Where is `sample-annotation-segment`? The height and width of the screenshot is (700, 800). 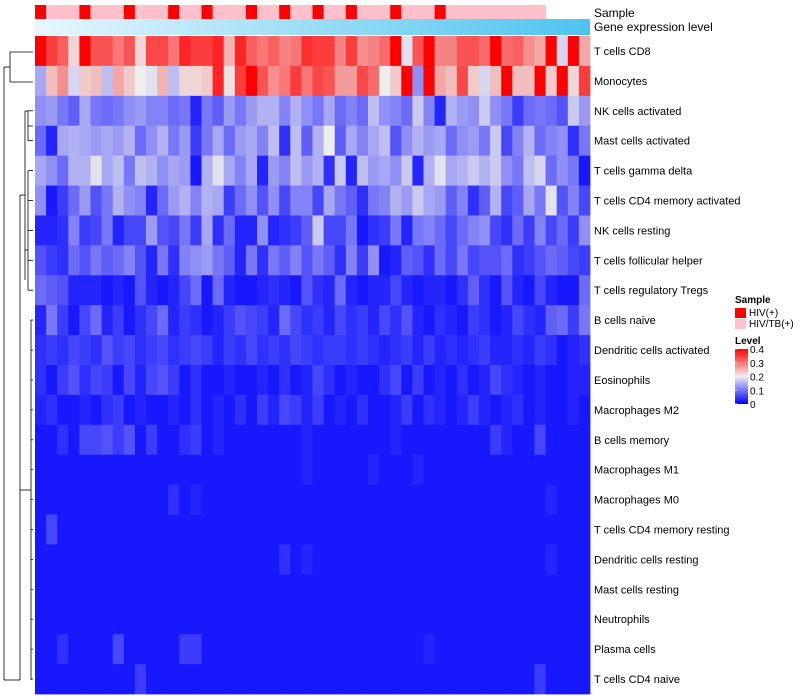
sample-annotation-segment is located at coordinates (174, 12).